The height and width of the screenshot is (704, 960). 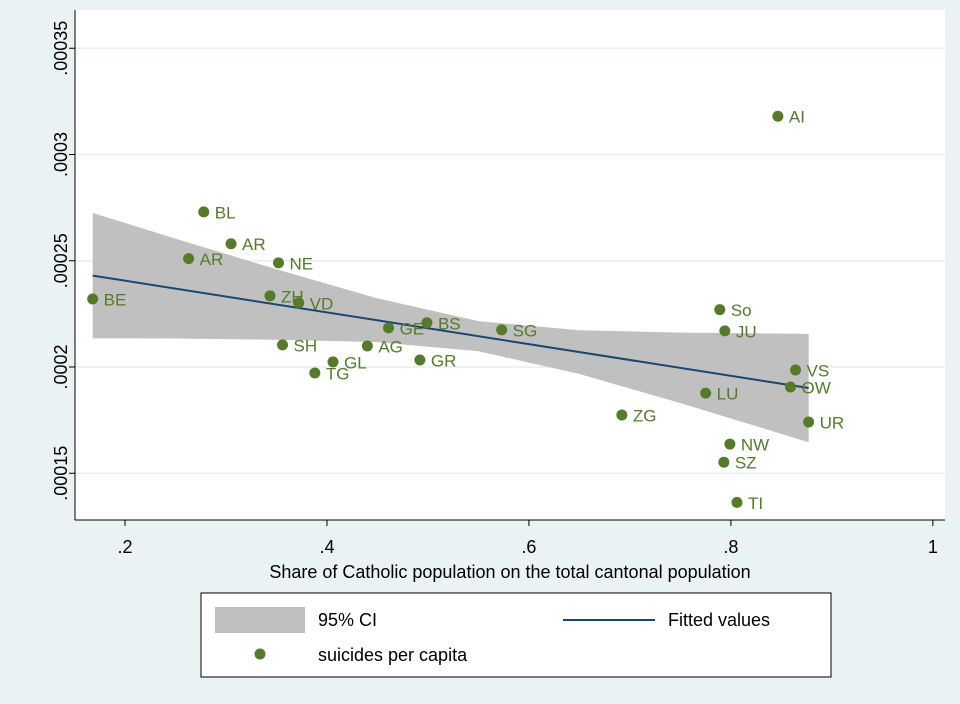 I want to click on point-label: SG, so click(x=525, y=330).